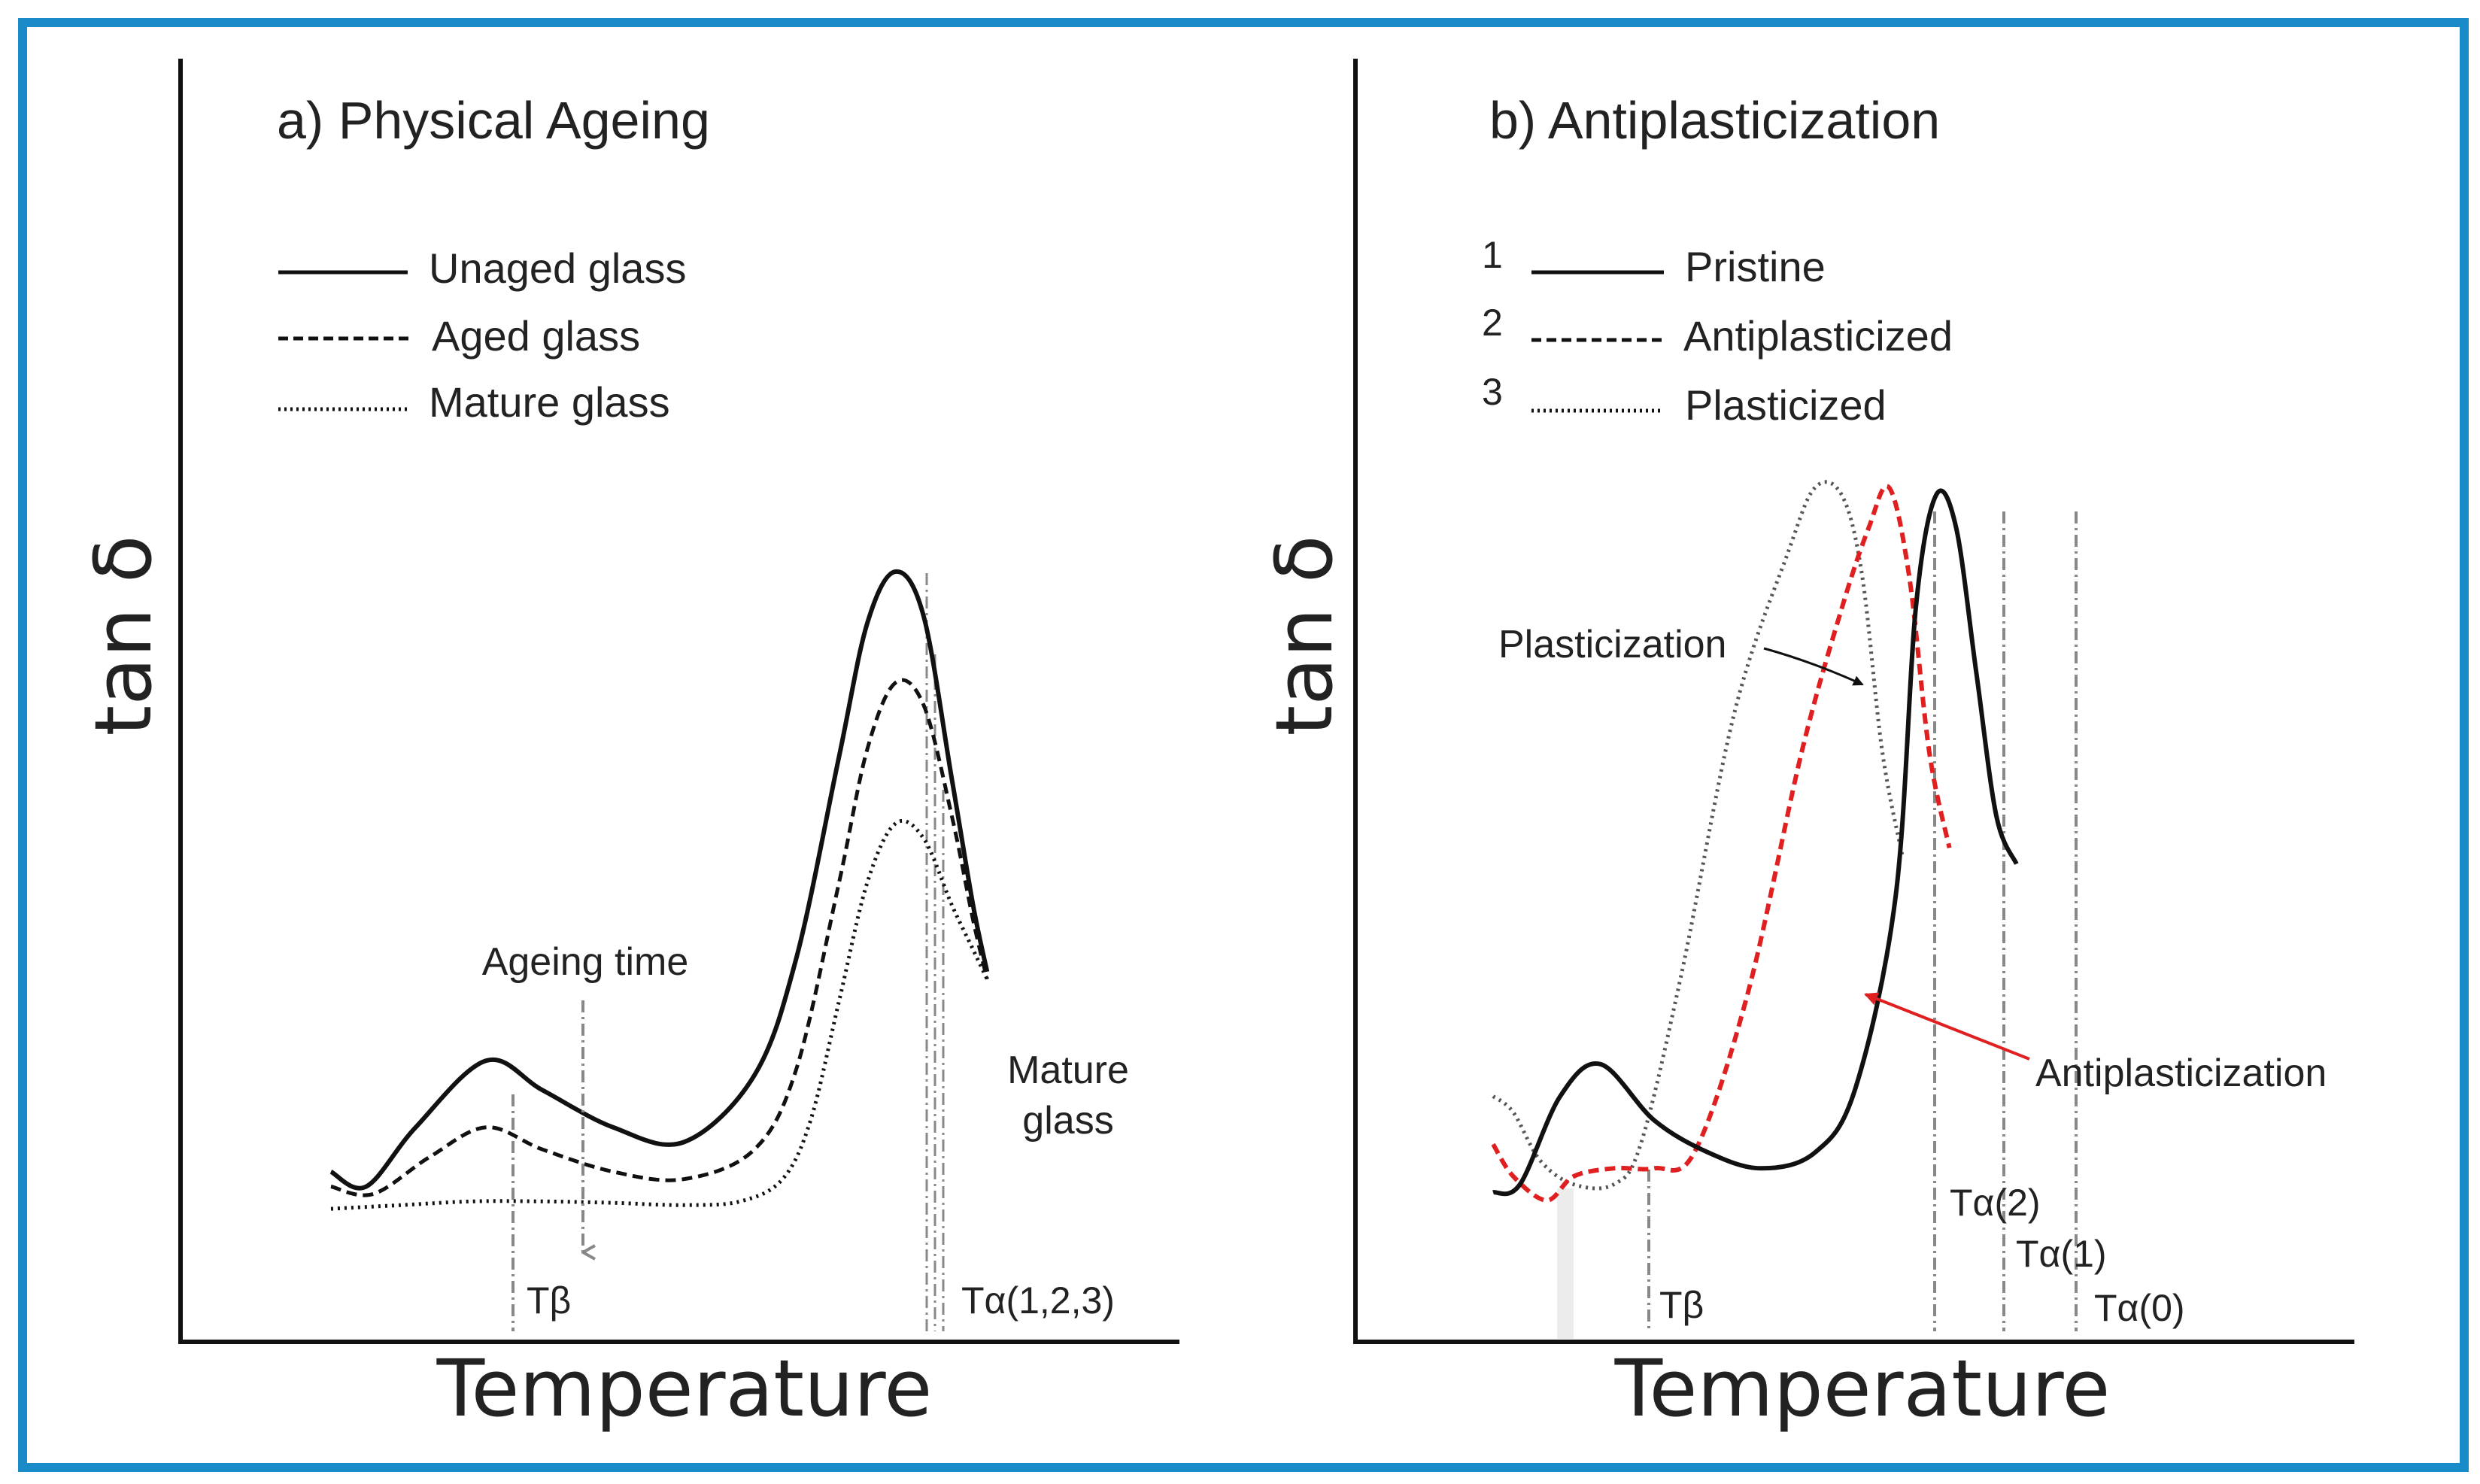 Image resolution: width=2480 pixels, height=1484 pixels. I want to click on series-b-pristine-line, so click(1755, 842).